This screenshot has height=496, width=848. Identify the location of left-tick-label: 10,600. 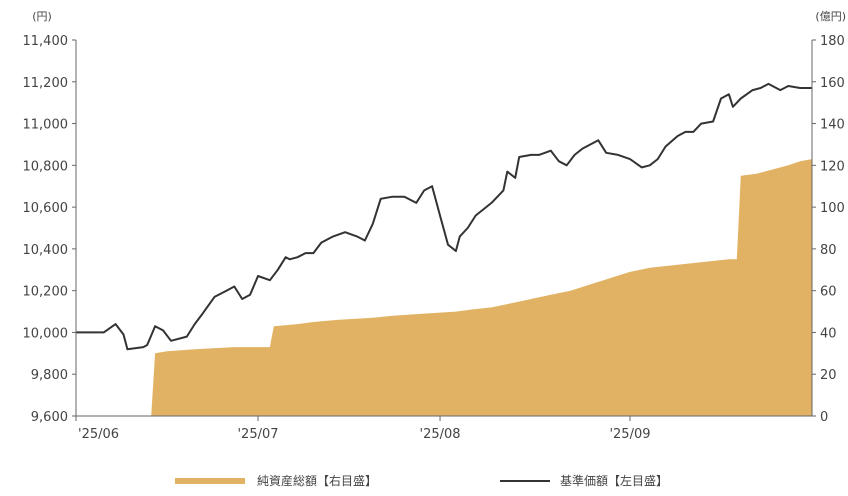
(46, 208).